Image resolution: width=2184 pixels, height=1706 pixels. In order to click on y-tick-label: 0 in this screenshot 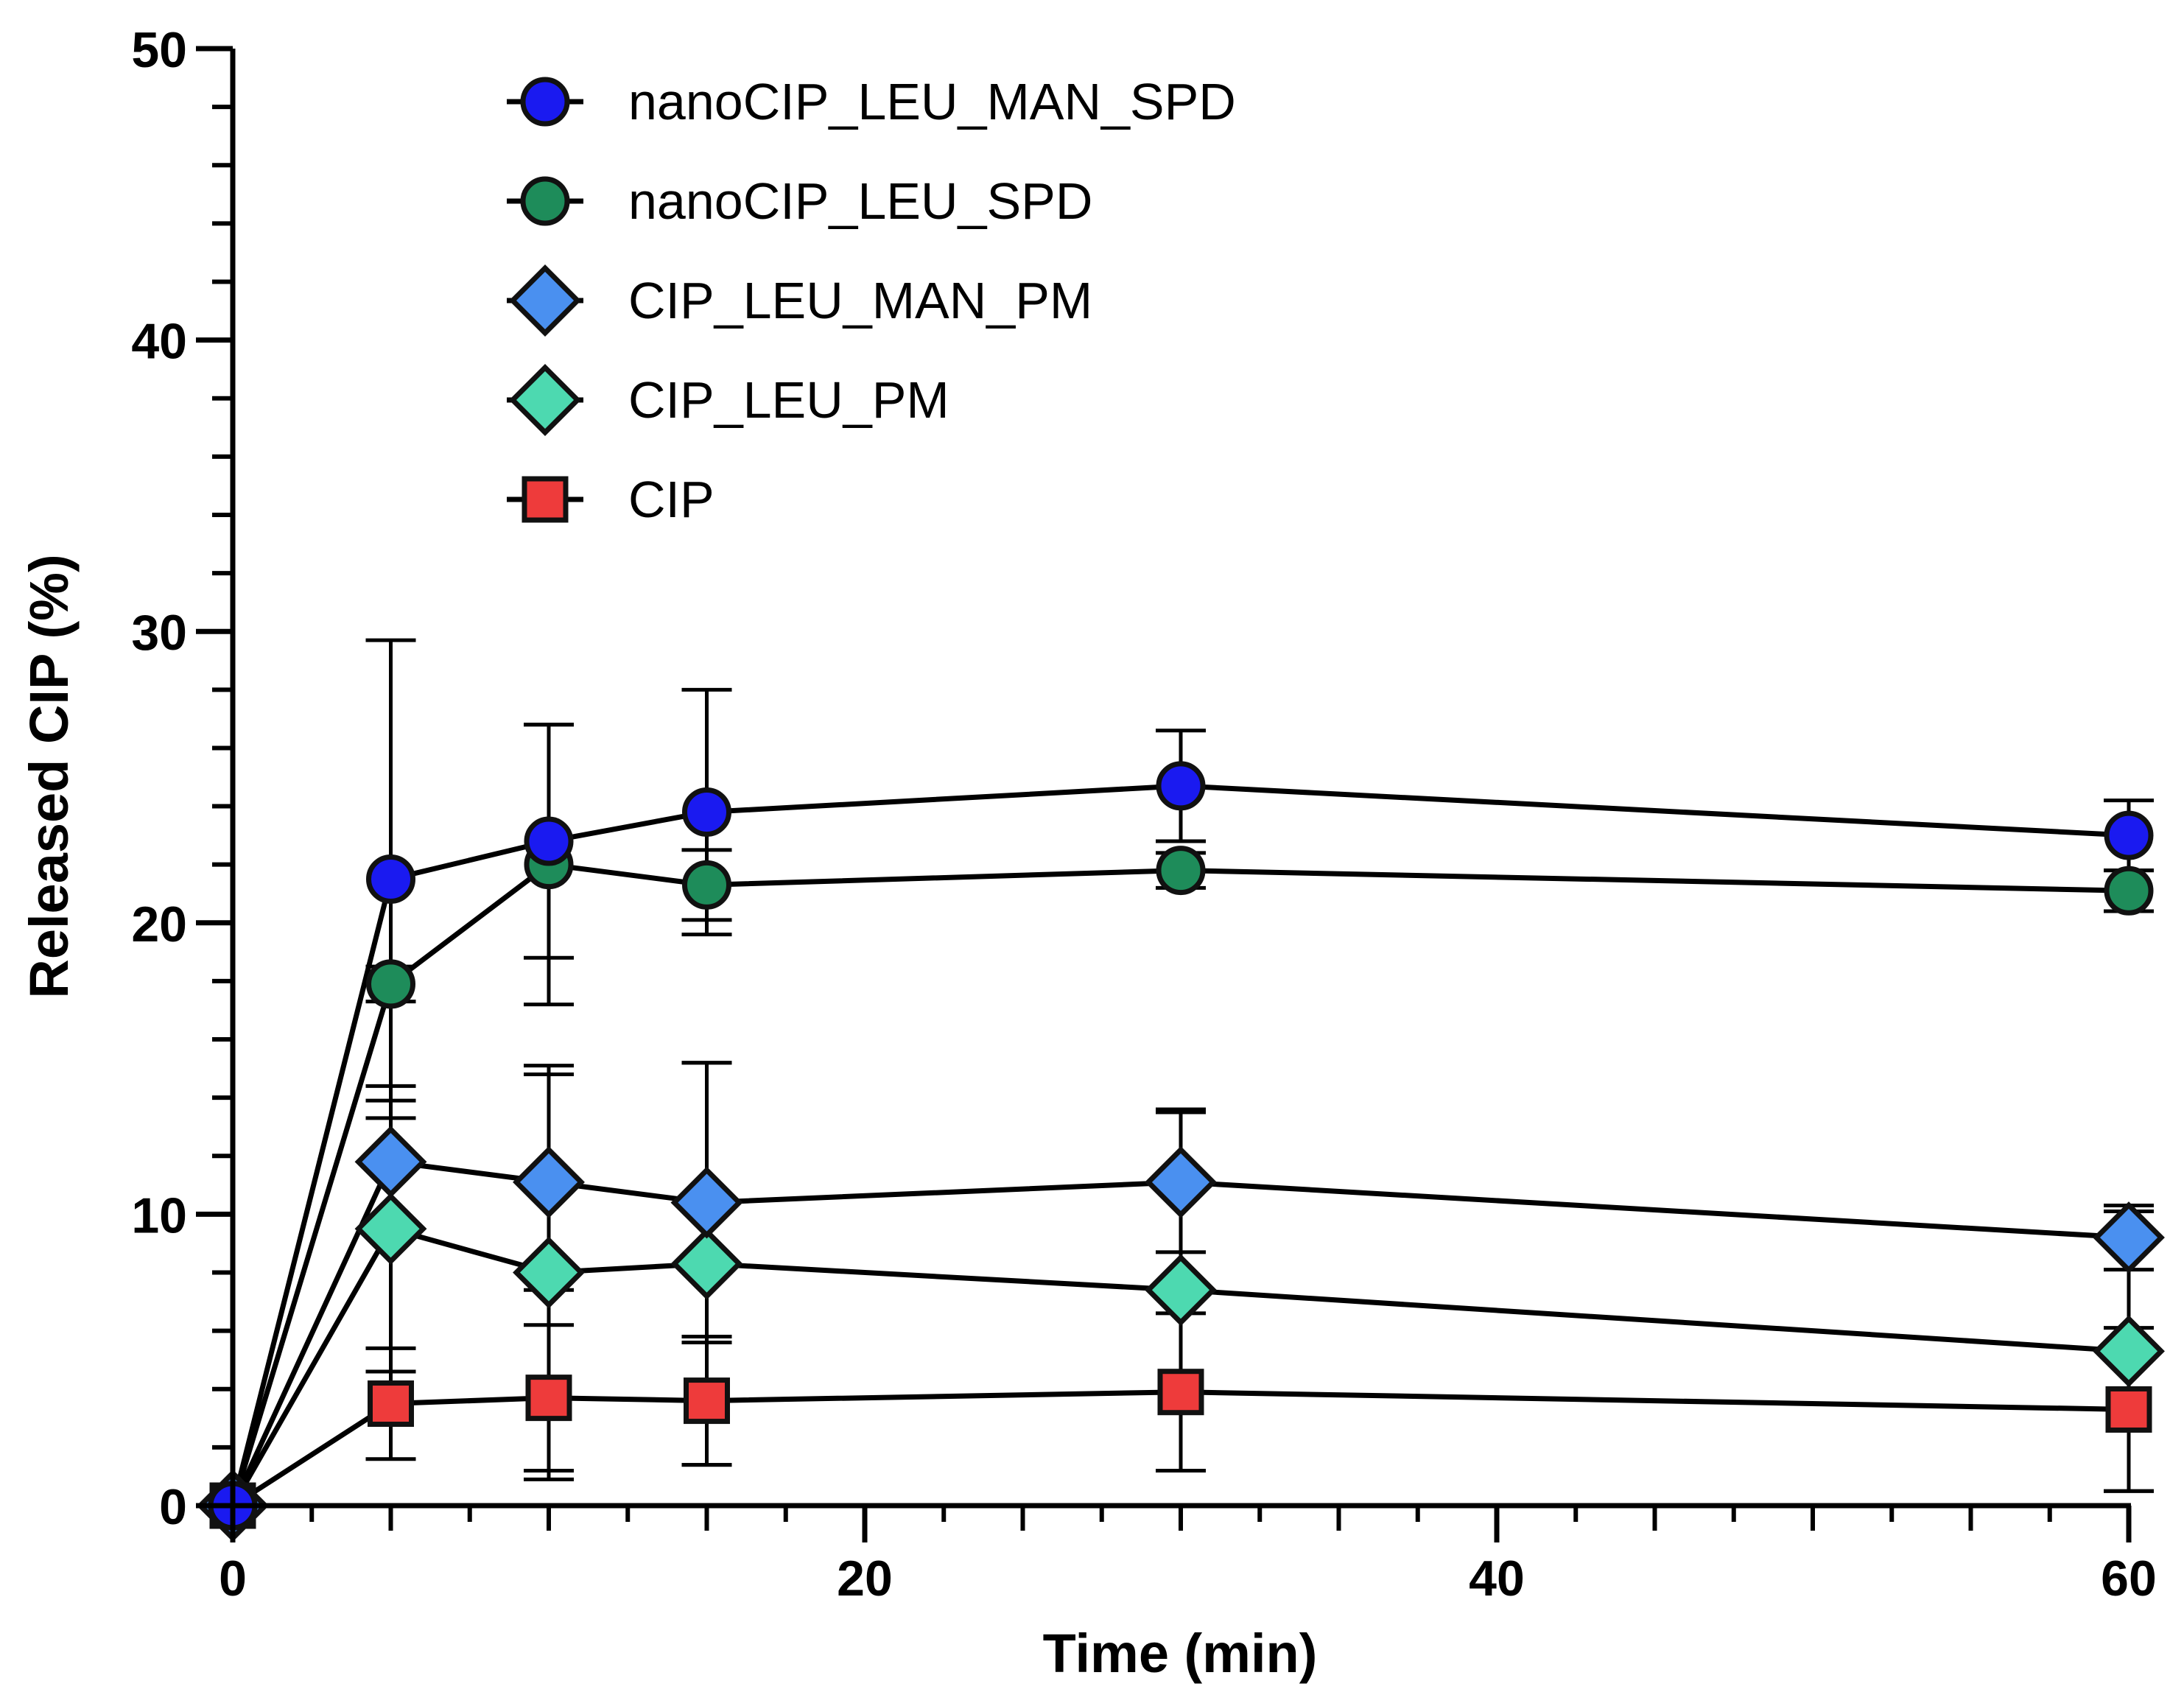, I will do `click(173, 1507)`.